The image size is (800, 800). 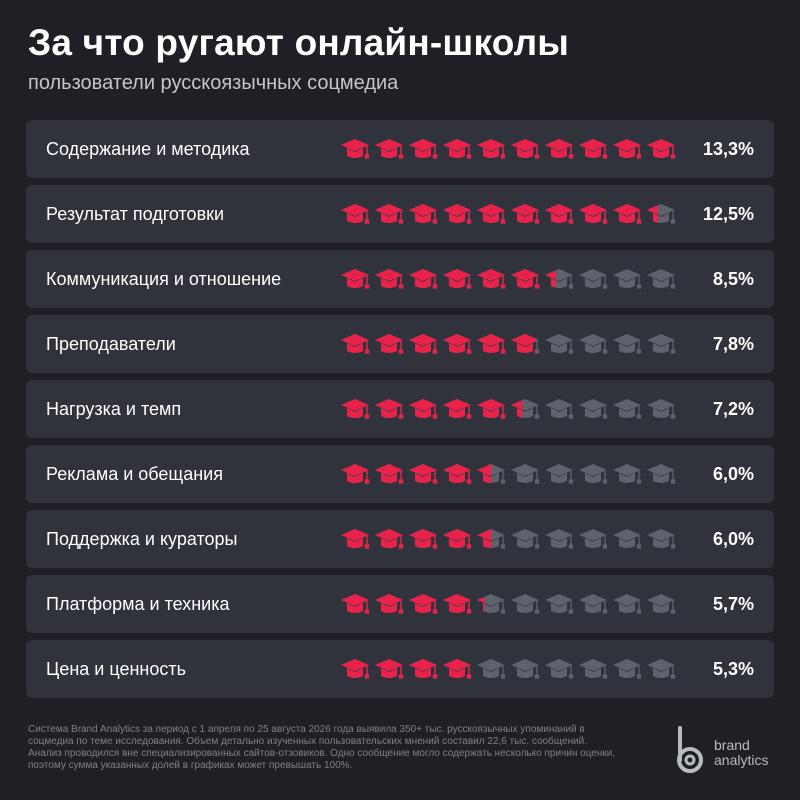 What do you see at coordinates (134, 474) in the screenshot?
I see `category-label: Реклама и обещания` at bounding box center [134, 474].